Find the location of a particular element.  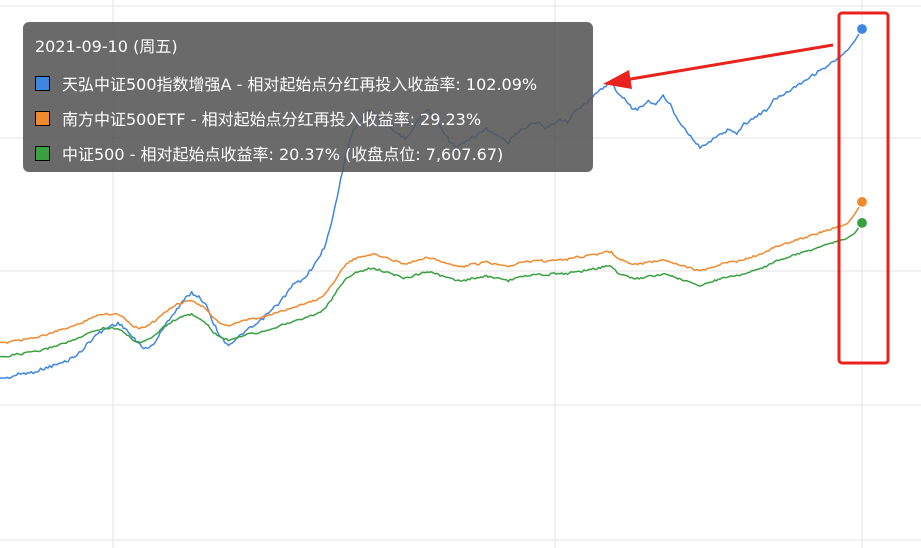

legend-swatch-tianhong is located at coordinates (42, 83).